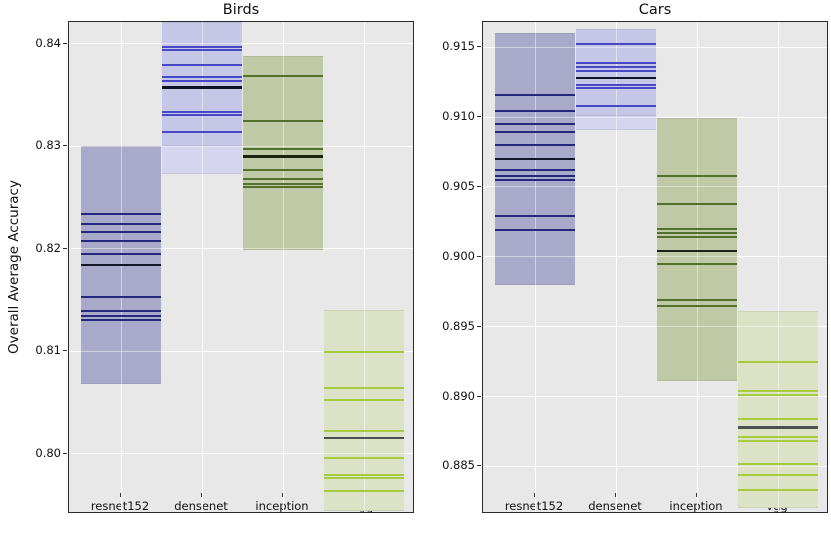 The image size is (831, 537). Describe the element at coordinates (48, 42) in the screenshot. I see `y-tick-label: 0.84` at that location.